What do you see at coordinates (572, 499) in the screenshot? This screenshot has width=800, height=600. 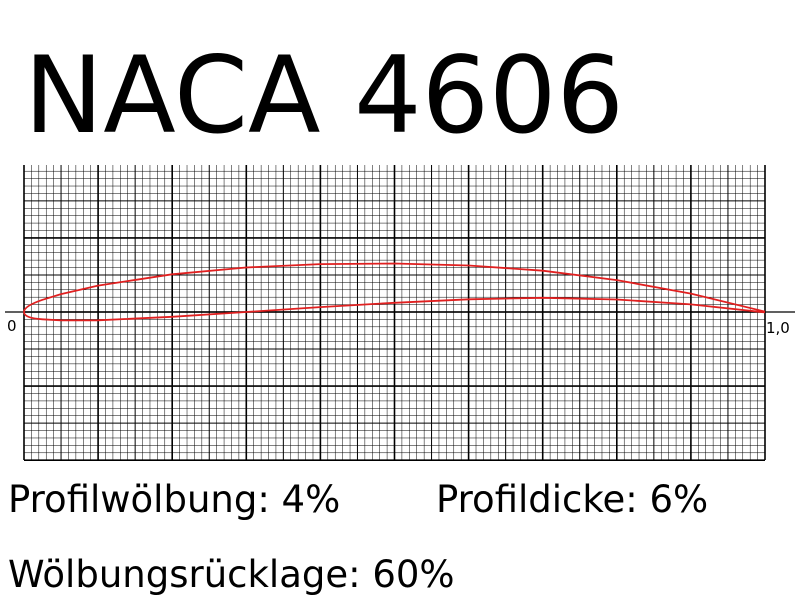 I see `thickness-text: Profildicke: 6%` at bounding box center [572, 499].